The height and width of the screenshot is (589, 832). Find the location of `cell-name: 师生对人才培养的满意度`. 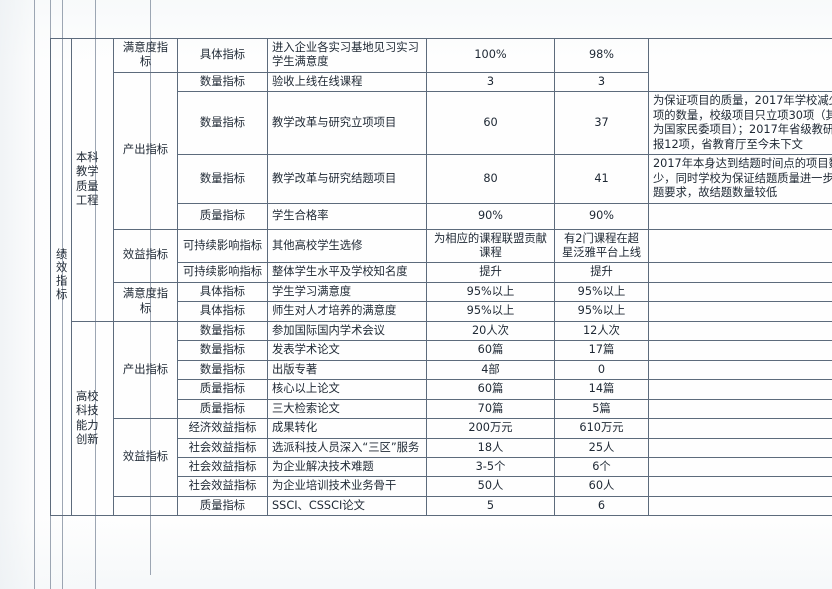

cell-name: 师生对人才培养的满意度 is located at coordinates (347, 311).